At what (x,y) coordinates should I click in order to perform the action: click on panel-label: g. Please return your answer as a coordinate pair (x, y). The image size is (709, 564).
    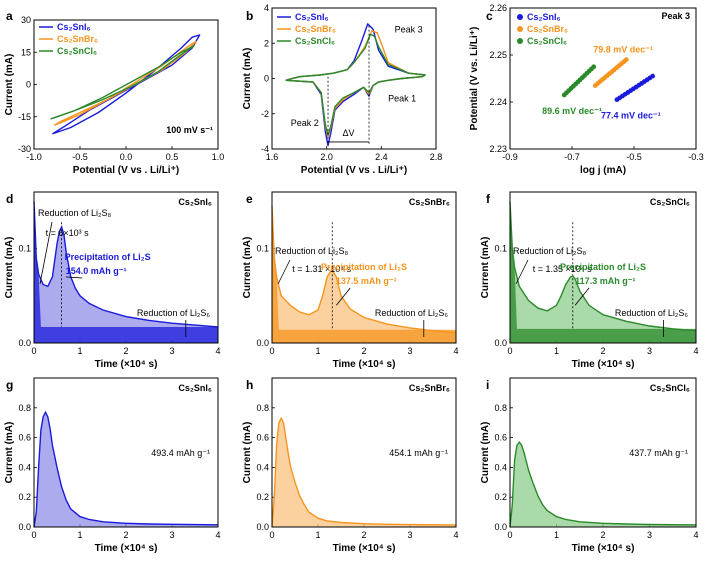
    Looking at the image, I should click on (9, 385).